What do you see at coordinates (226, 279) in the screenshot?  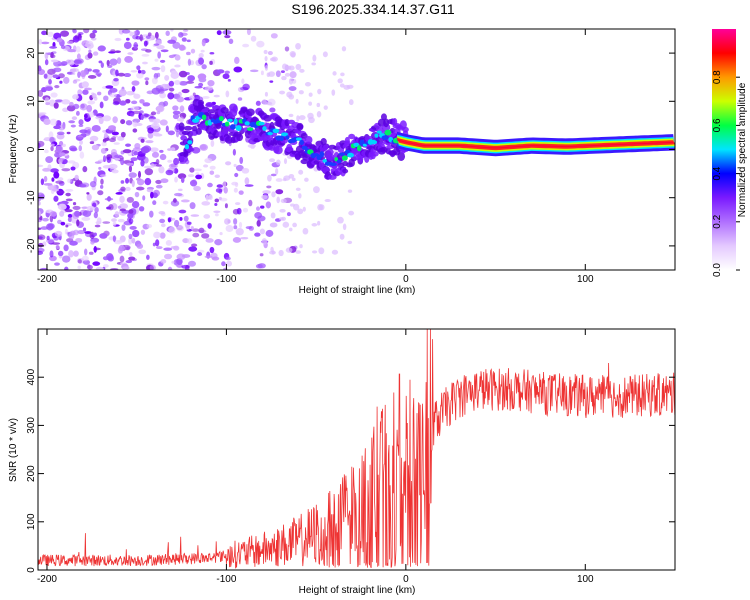 I see `x-tick-label: -100` at bounding box center [226, 279].